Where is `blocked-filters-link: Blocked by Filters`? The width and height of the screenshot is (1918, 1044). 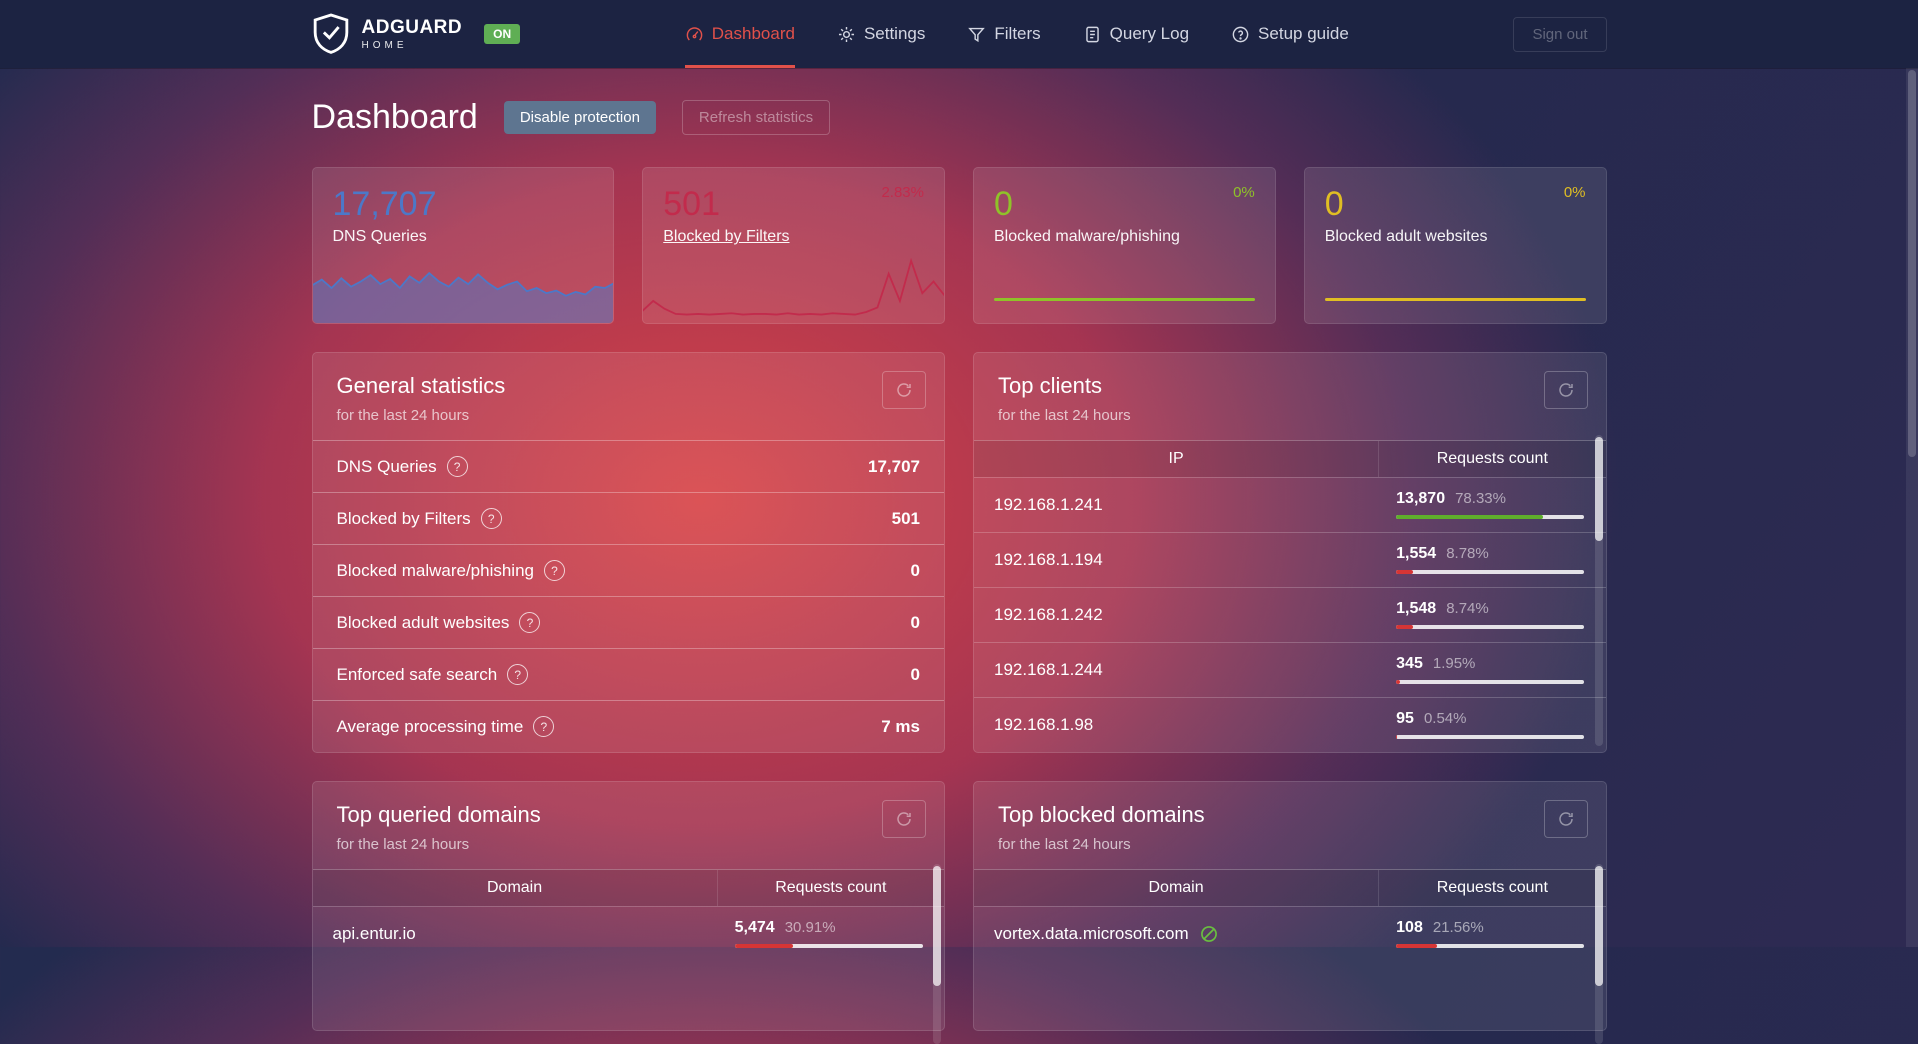 blocked-filters-link: Blocked by Filters is located at coordinates (793, 237).